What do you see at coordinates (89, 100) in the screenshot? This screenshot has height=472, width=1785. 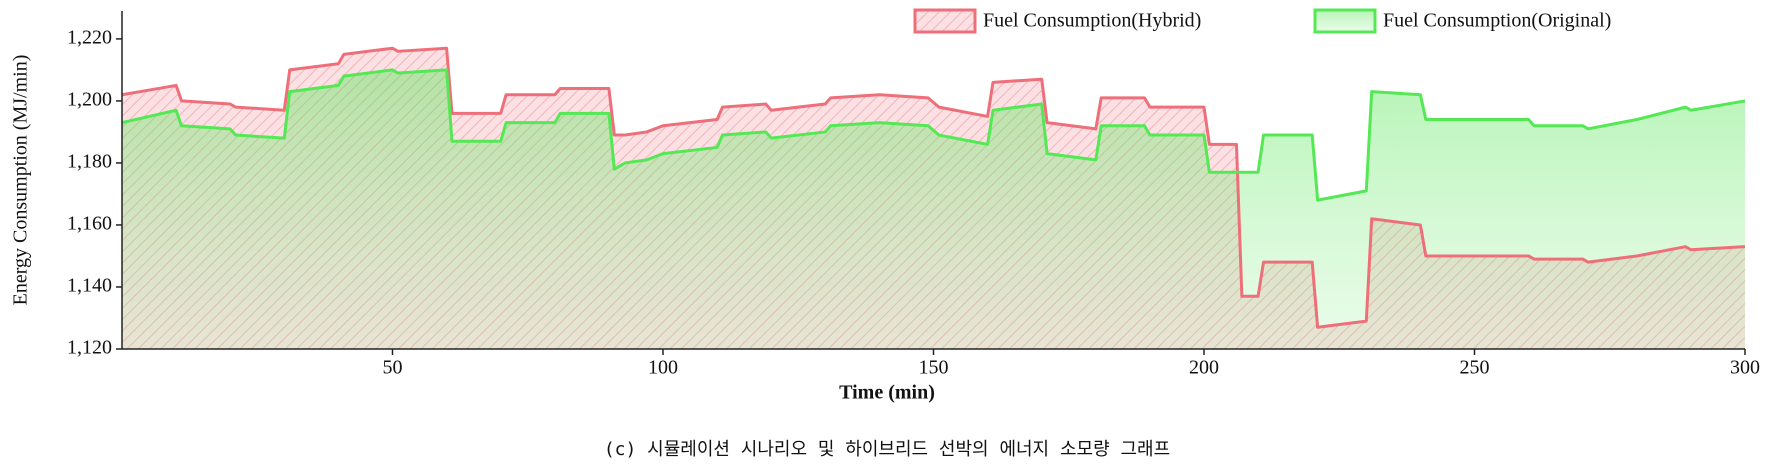 I see `y-tick-label: 1,200` at bounding box center [89, 100].